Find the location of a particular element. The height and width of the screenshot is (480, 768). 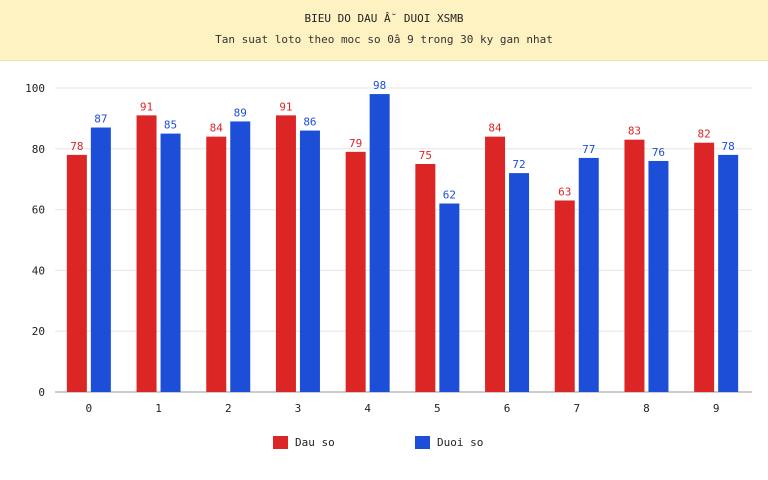

x-tick-label: 6 is located at coordinates (507, 408).